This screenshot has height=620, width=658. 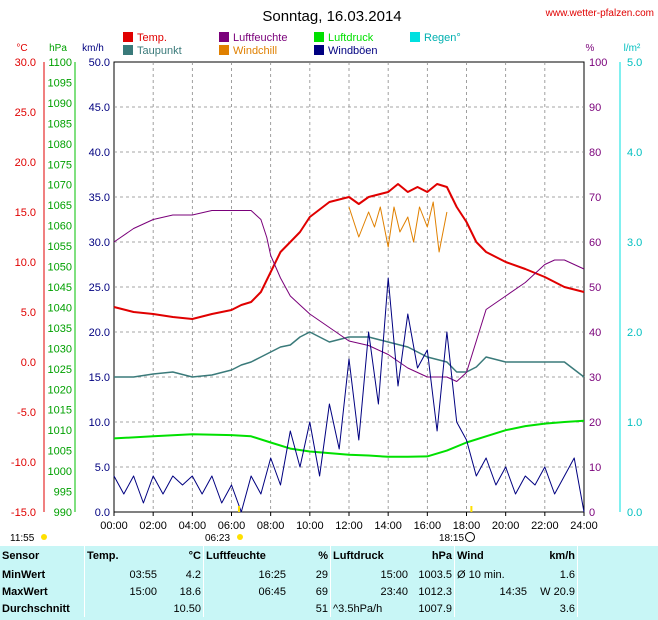 I want to click on temp-time: 03:55, so click(x=121, y=574).